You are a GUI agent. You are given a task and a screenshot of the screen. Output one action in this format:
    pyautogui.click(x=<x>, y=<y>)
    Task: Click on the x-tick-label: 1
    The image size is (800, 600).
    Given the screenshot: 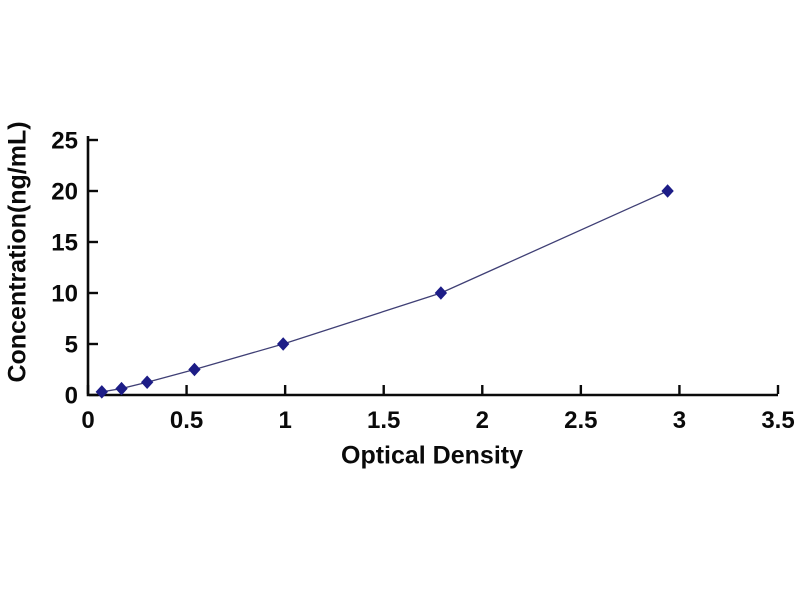 What is the action you would take?
    pyautogui.click(x=284, y=420)
    